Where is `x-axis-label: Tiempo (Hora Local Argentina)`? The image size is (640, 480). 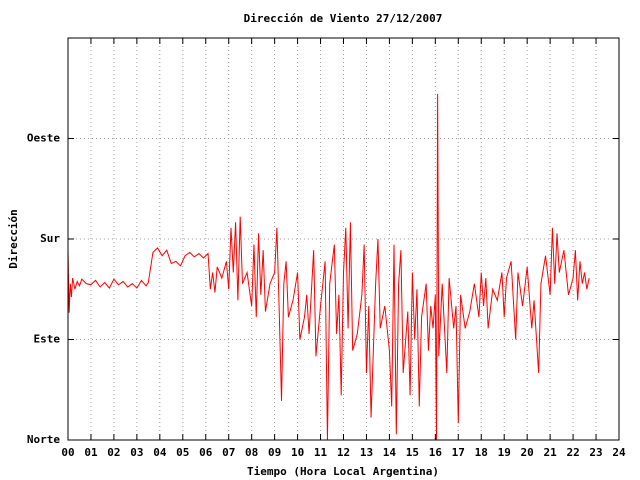
x-axis-label: Tiempo (Hora Local Argentina) is located at coordinates (343, 471).